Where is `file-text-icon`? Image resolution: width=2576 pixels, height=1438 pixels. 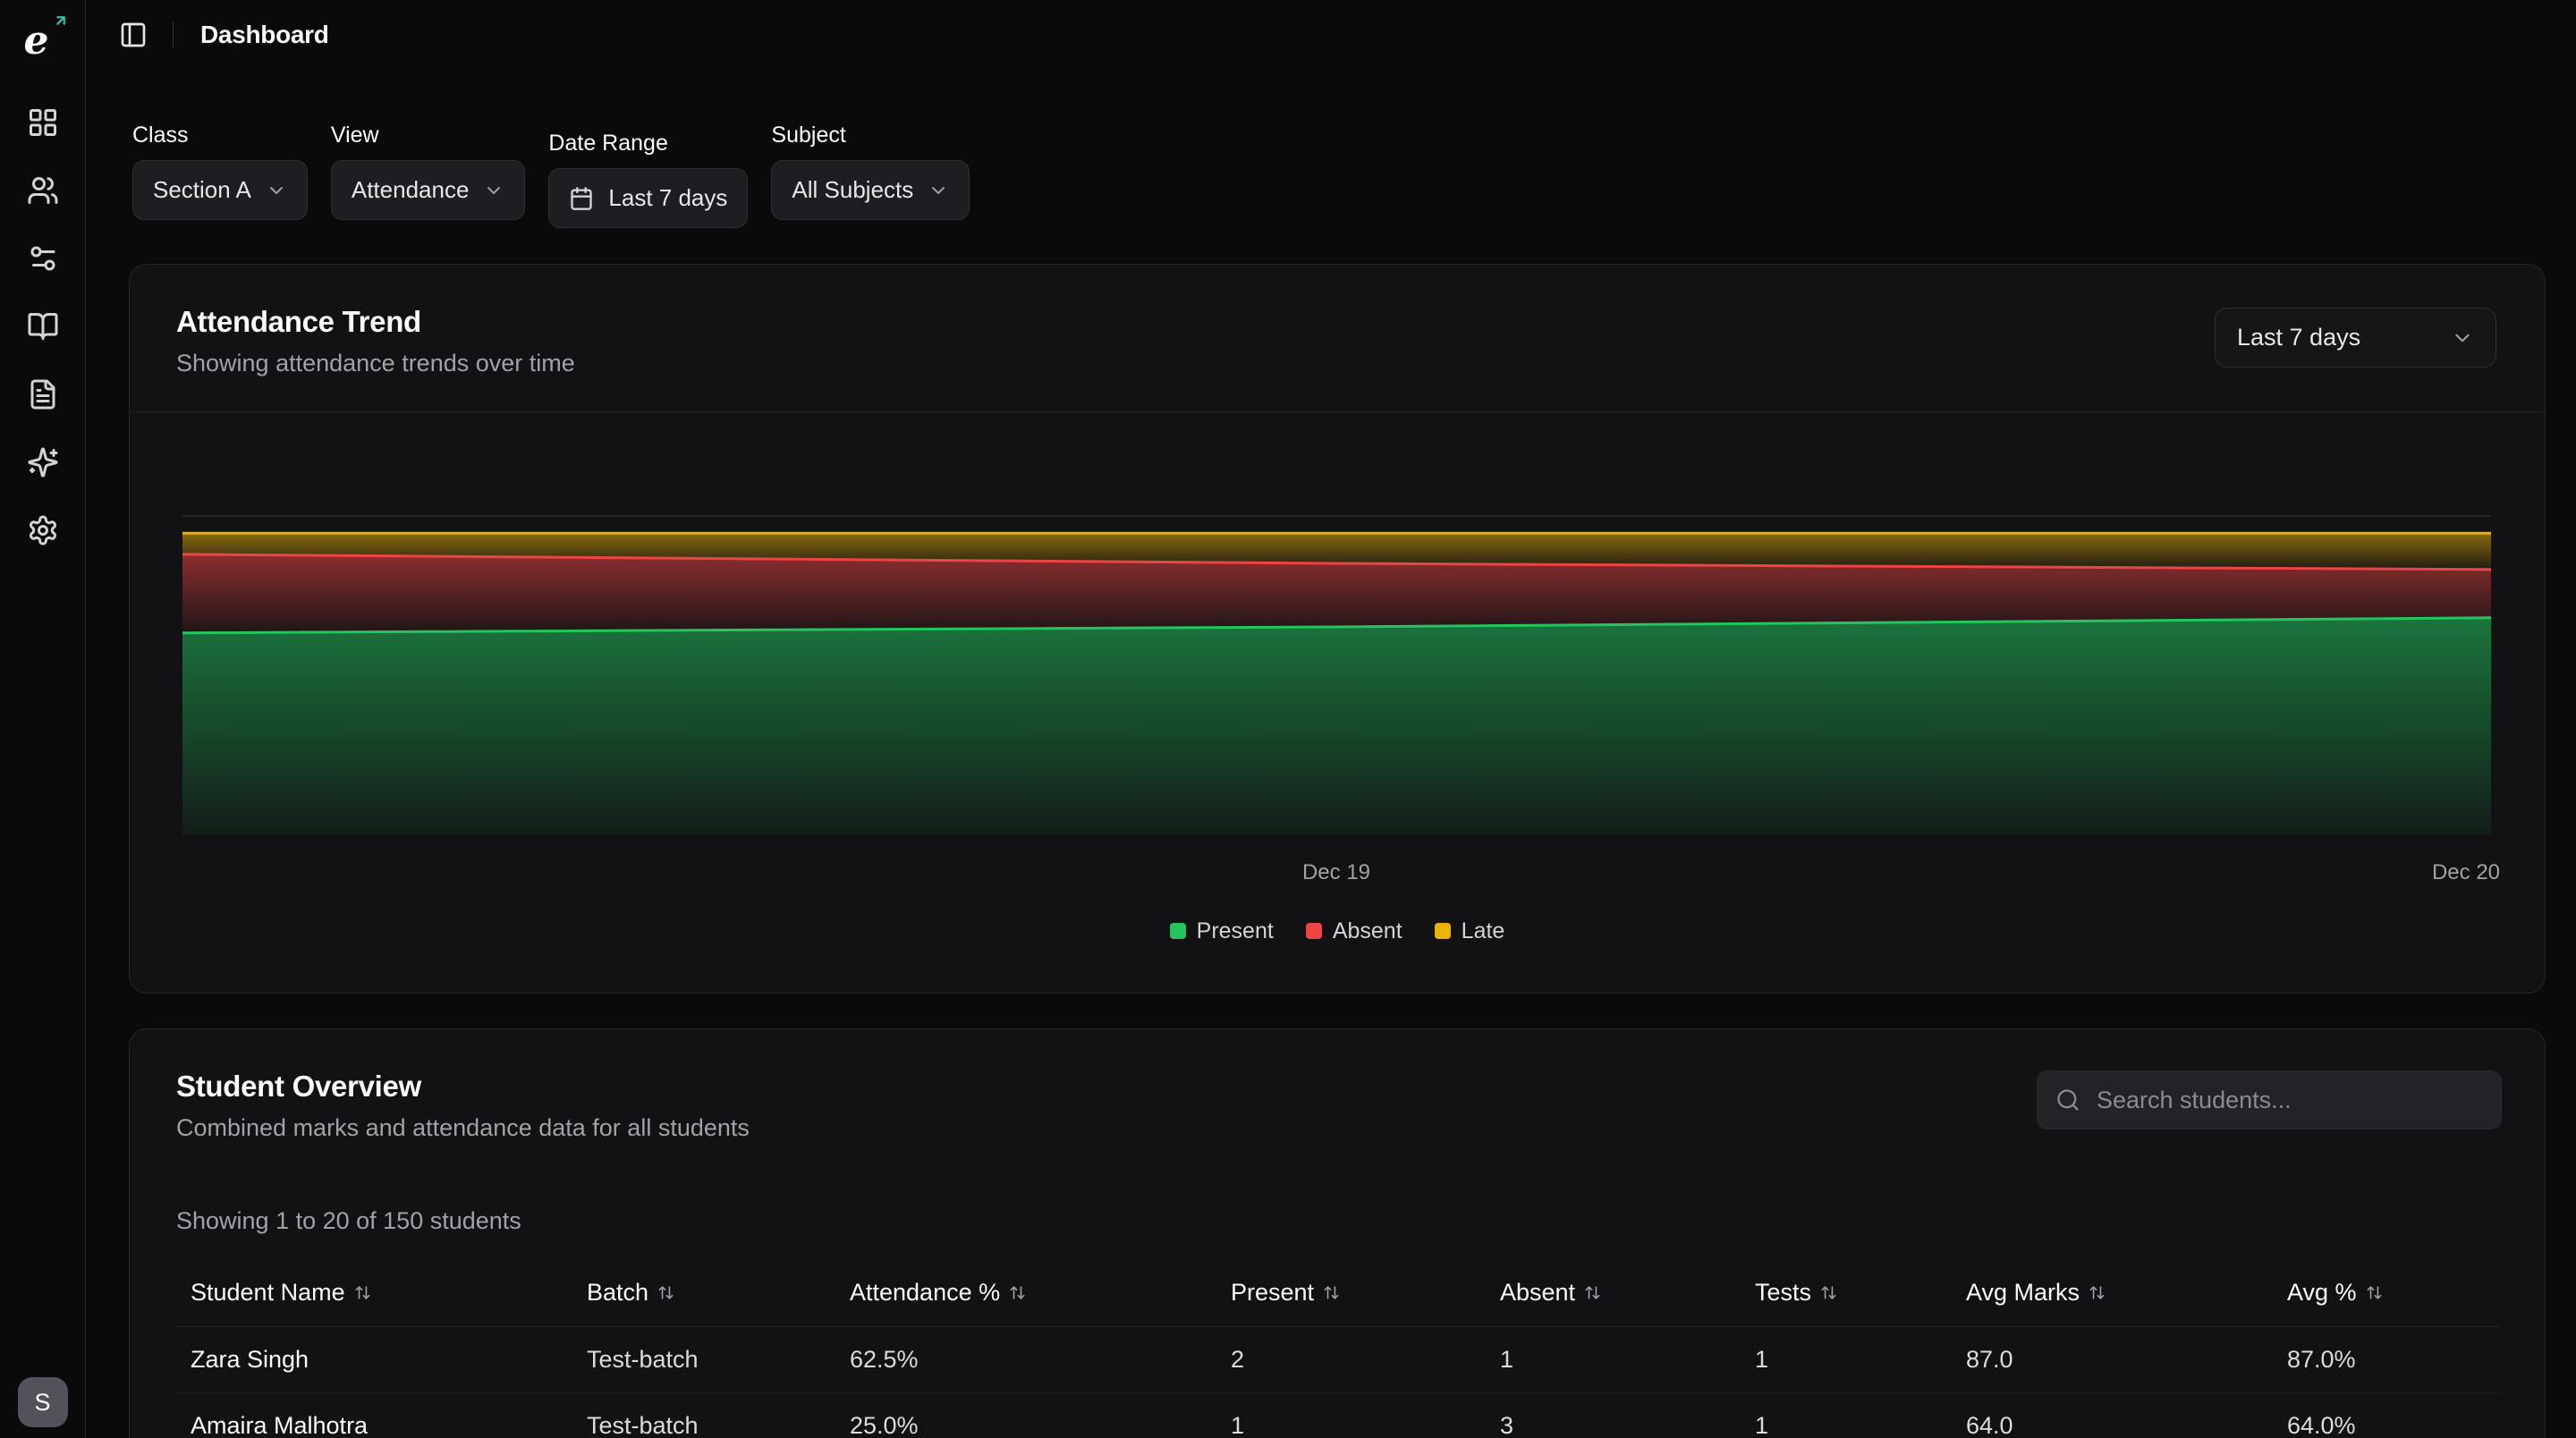
file-text-icon is located at coordinates (42, 394).